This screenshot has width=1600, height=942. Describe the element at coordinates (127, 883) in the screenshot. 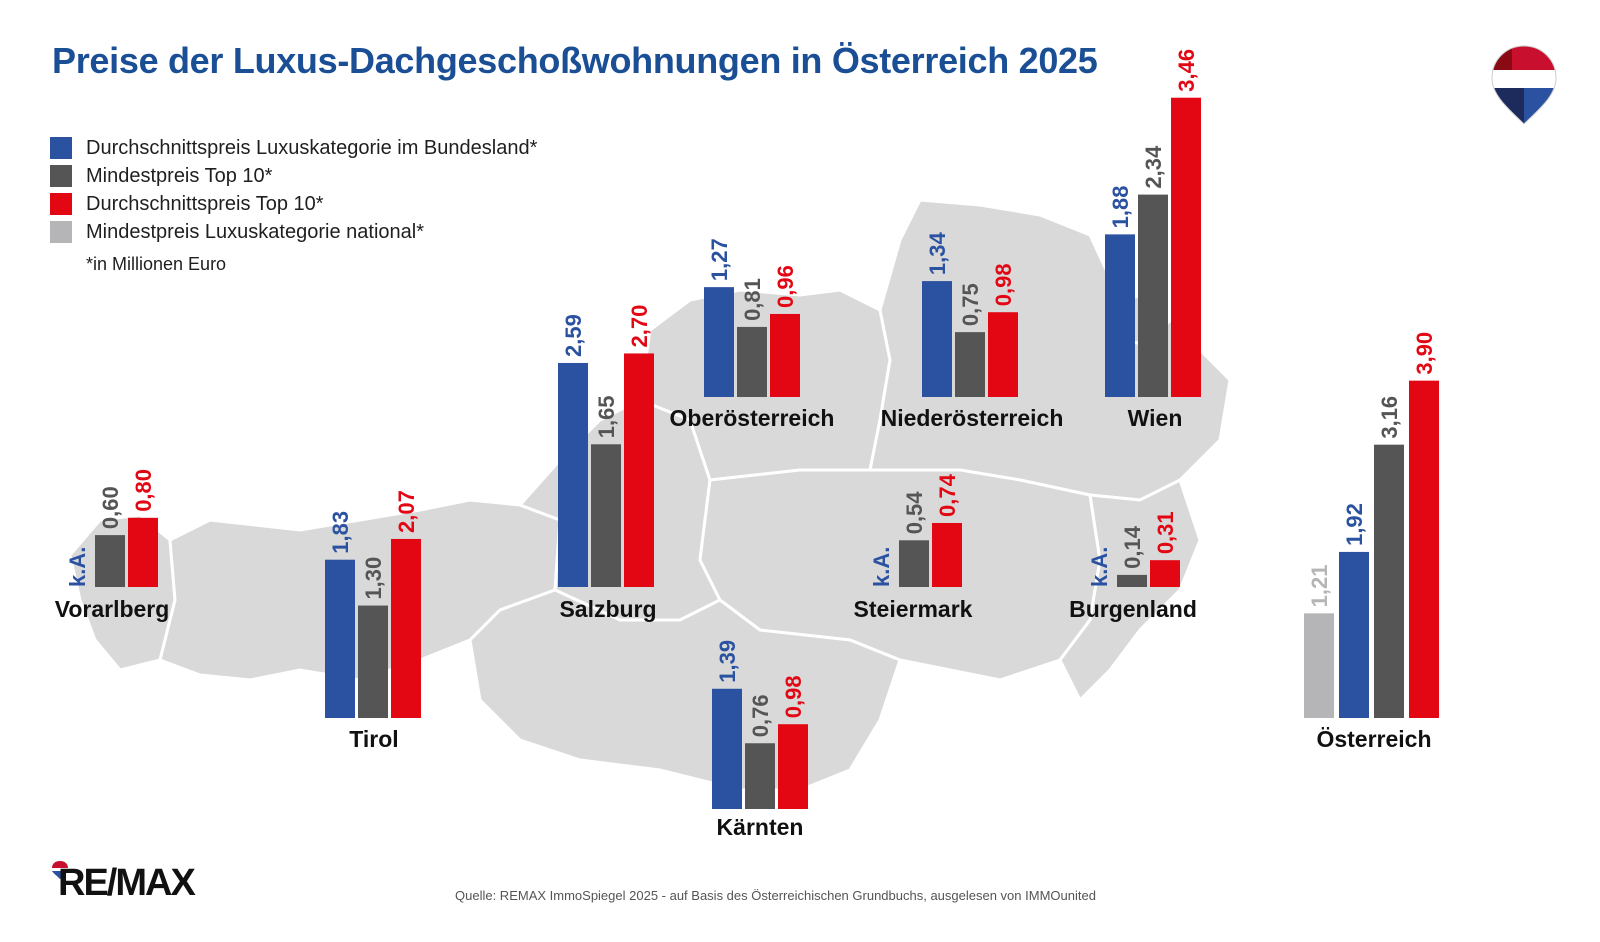

I see `remax-logo: RE/MAX` at that location.